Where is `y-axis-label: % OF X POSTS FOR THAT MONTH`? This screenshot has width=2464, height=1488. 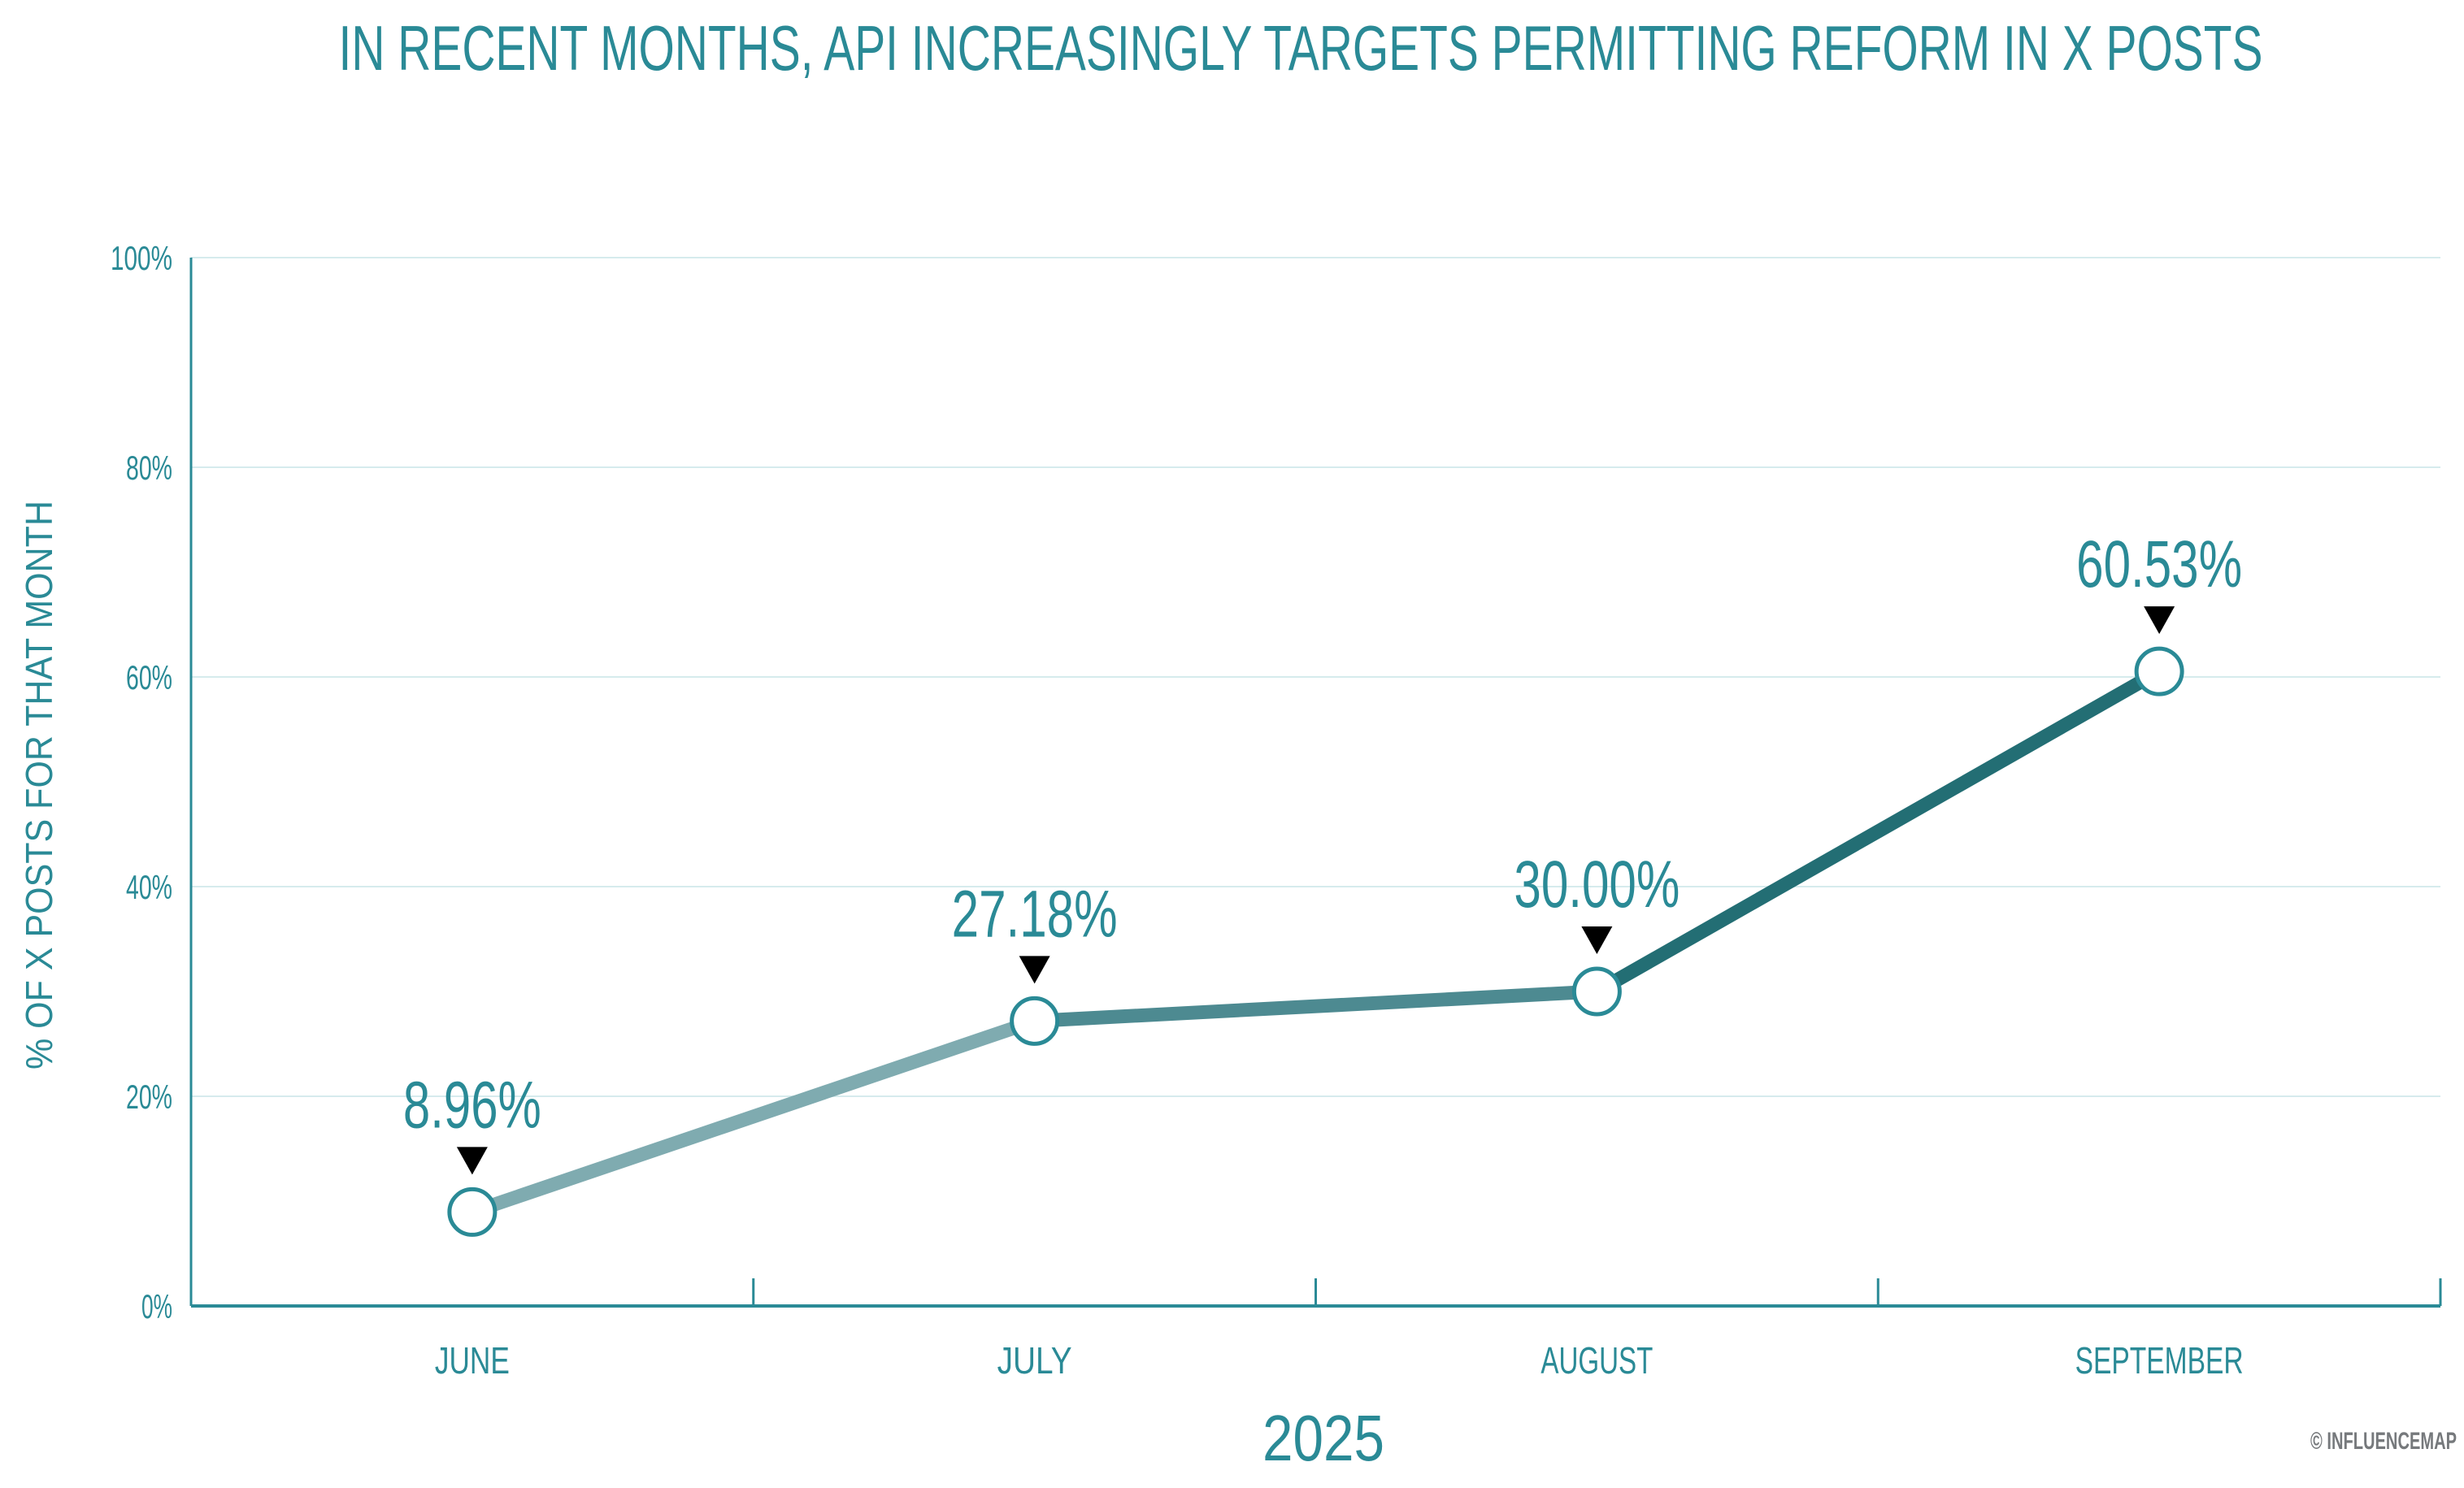
y-axis-label: % OF X POSTS FOR THAT MONTH is located at coordinates (39, 785).